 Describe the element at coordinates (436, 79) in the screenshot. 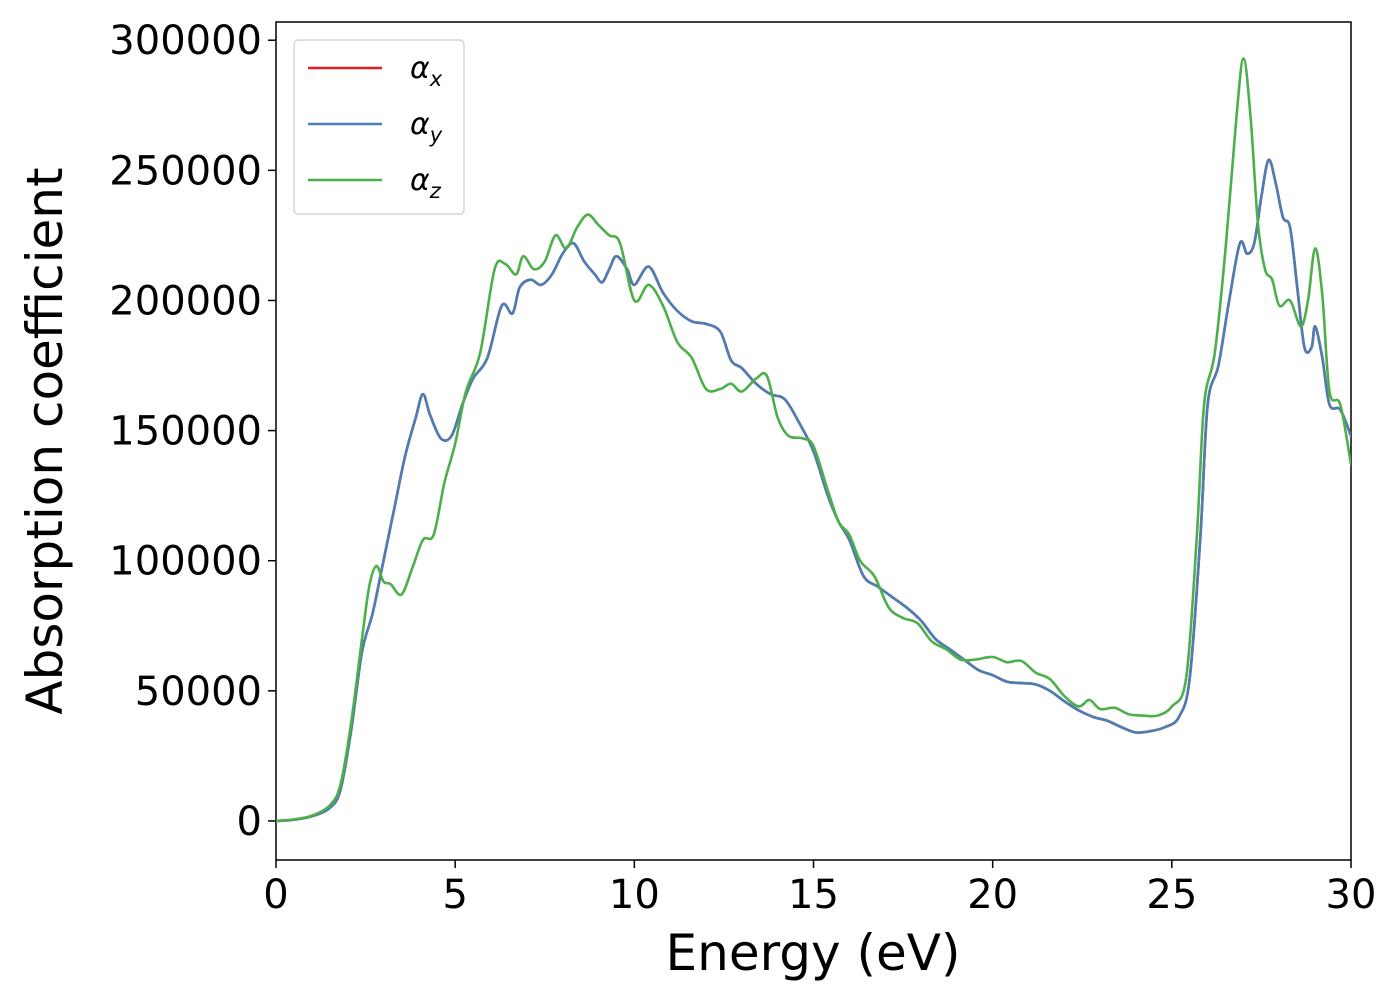

I see `legend-label-subscript: x` at that location.